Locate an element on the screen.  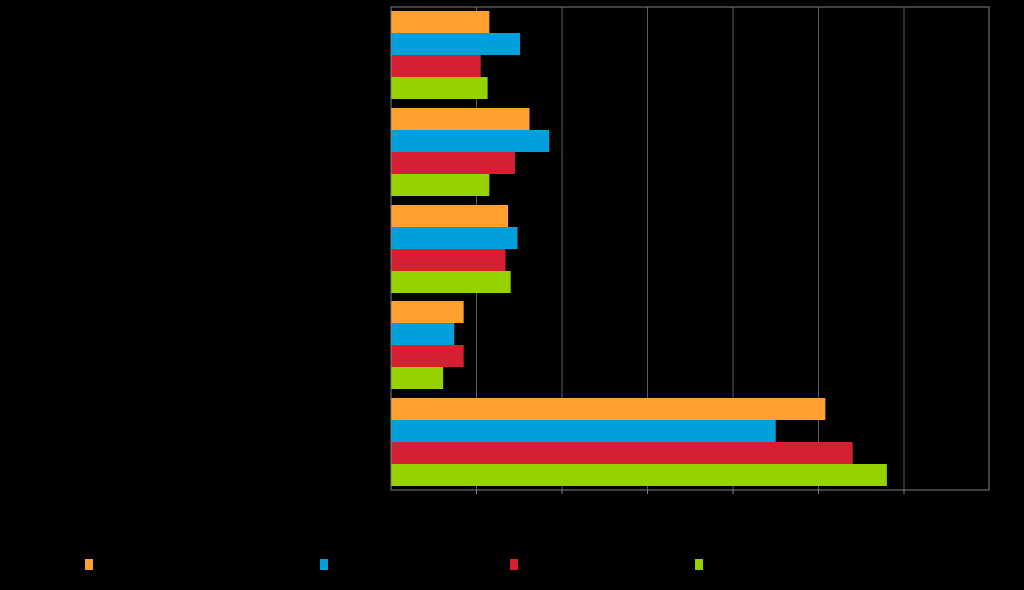
bar-cat2-series1 is located at coordinates (460, 119).